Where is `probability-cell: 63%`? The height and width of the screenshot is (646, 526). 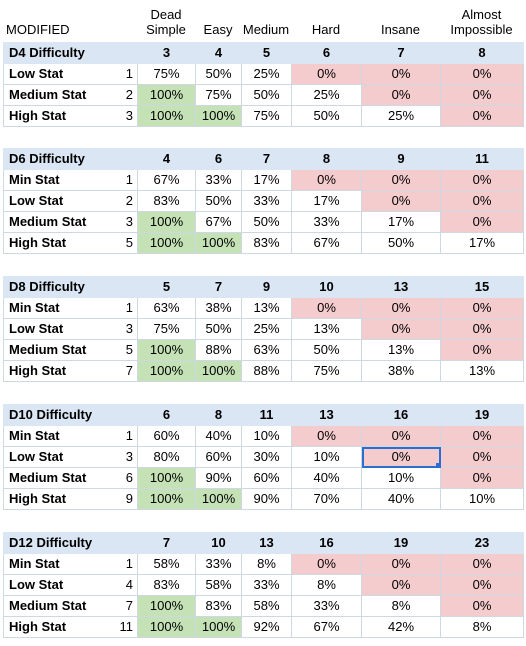
probability-cell: 63% is located at coordinates (166, 308).